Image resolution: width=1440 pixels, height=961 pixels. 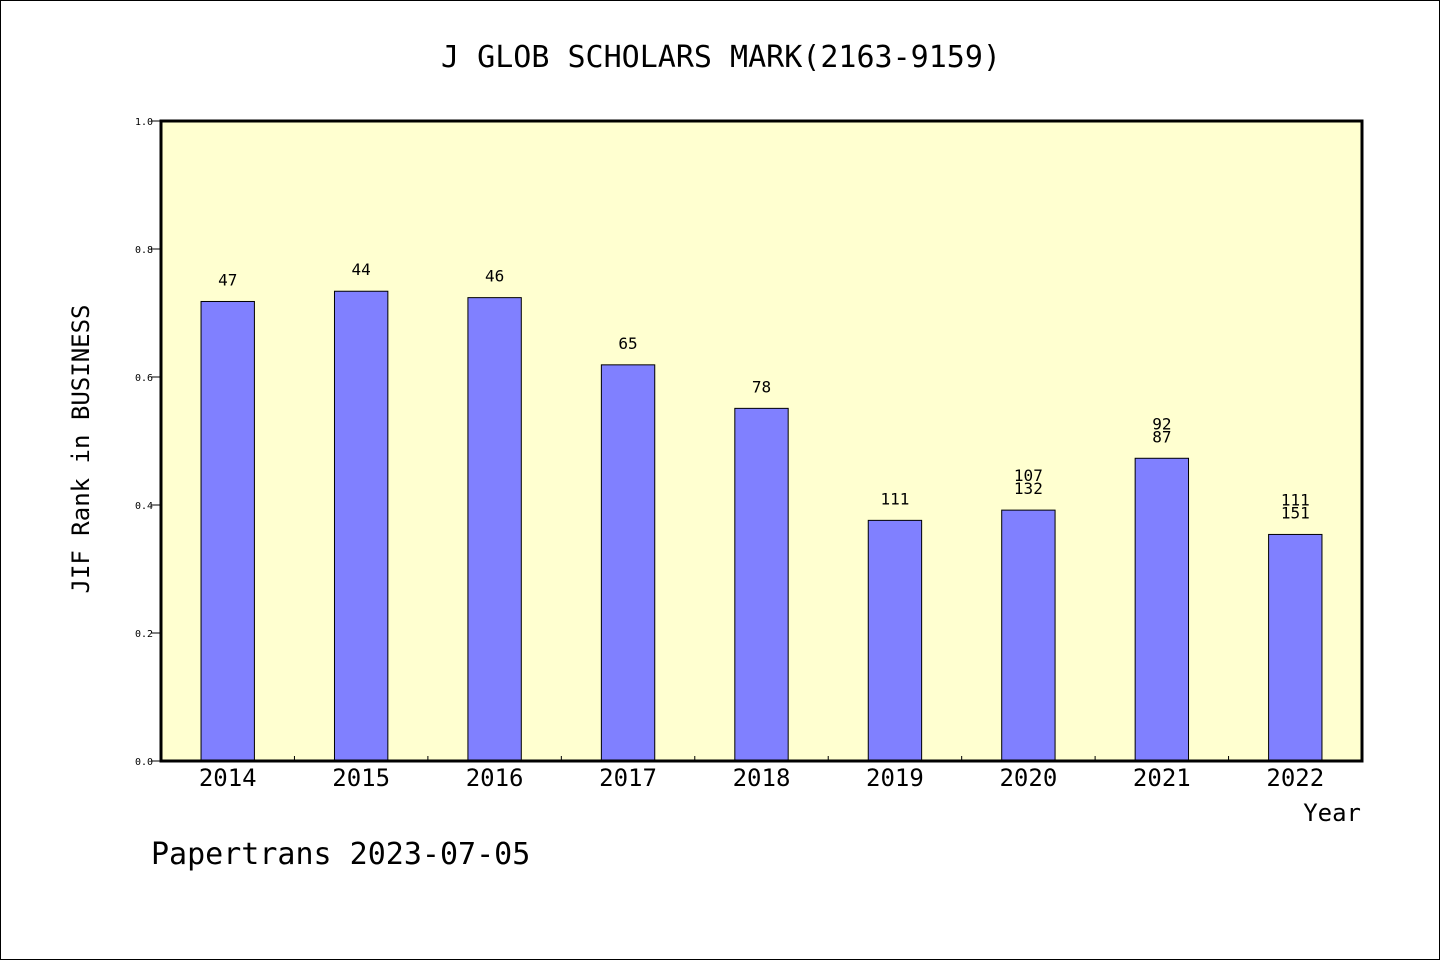 I want to click on x-tick-label: 2018, so click(x=762, y=778).